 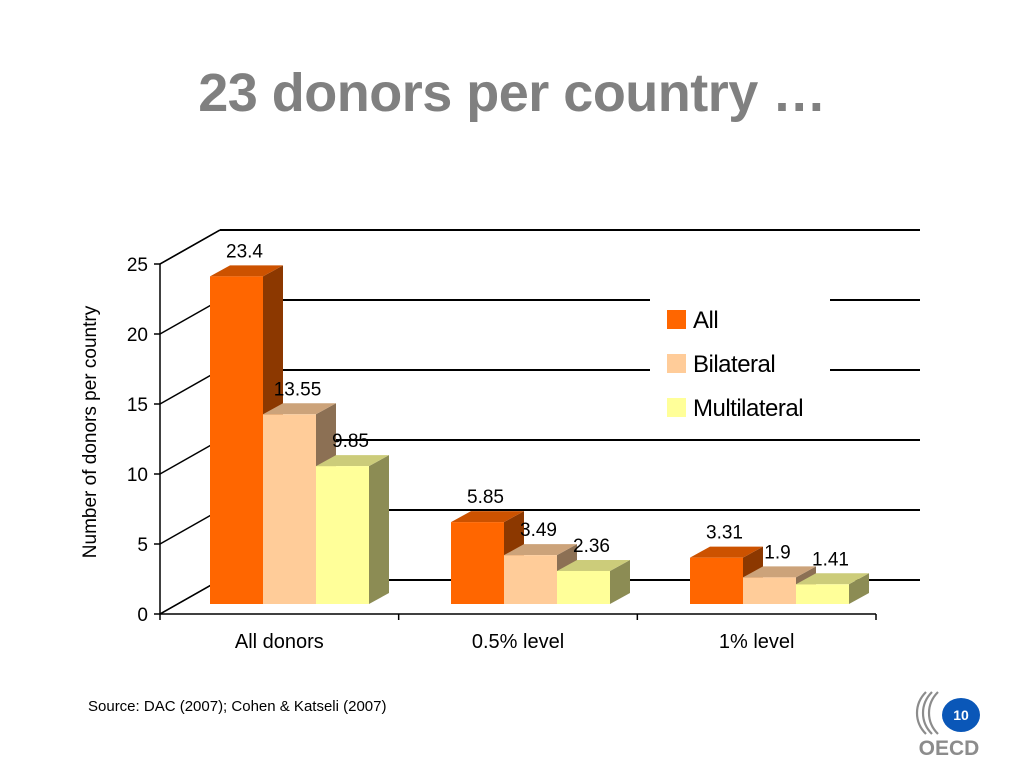 What do you see at coordinates (830, 559) in the screenshot?
I see `data-label: 1.41` at bounding box center [830, 559].